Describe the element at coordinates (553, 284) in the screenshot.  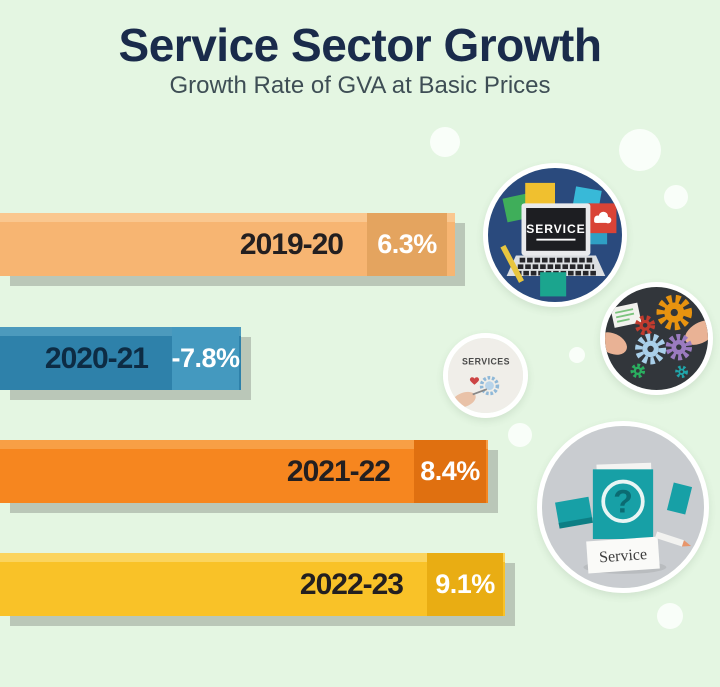
I see `teal-card-icon` at that location.